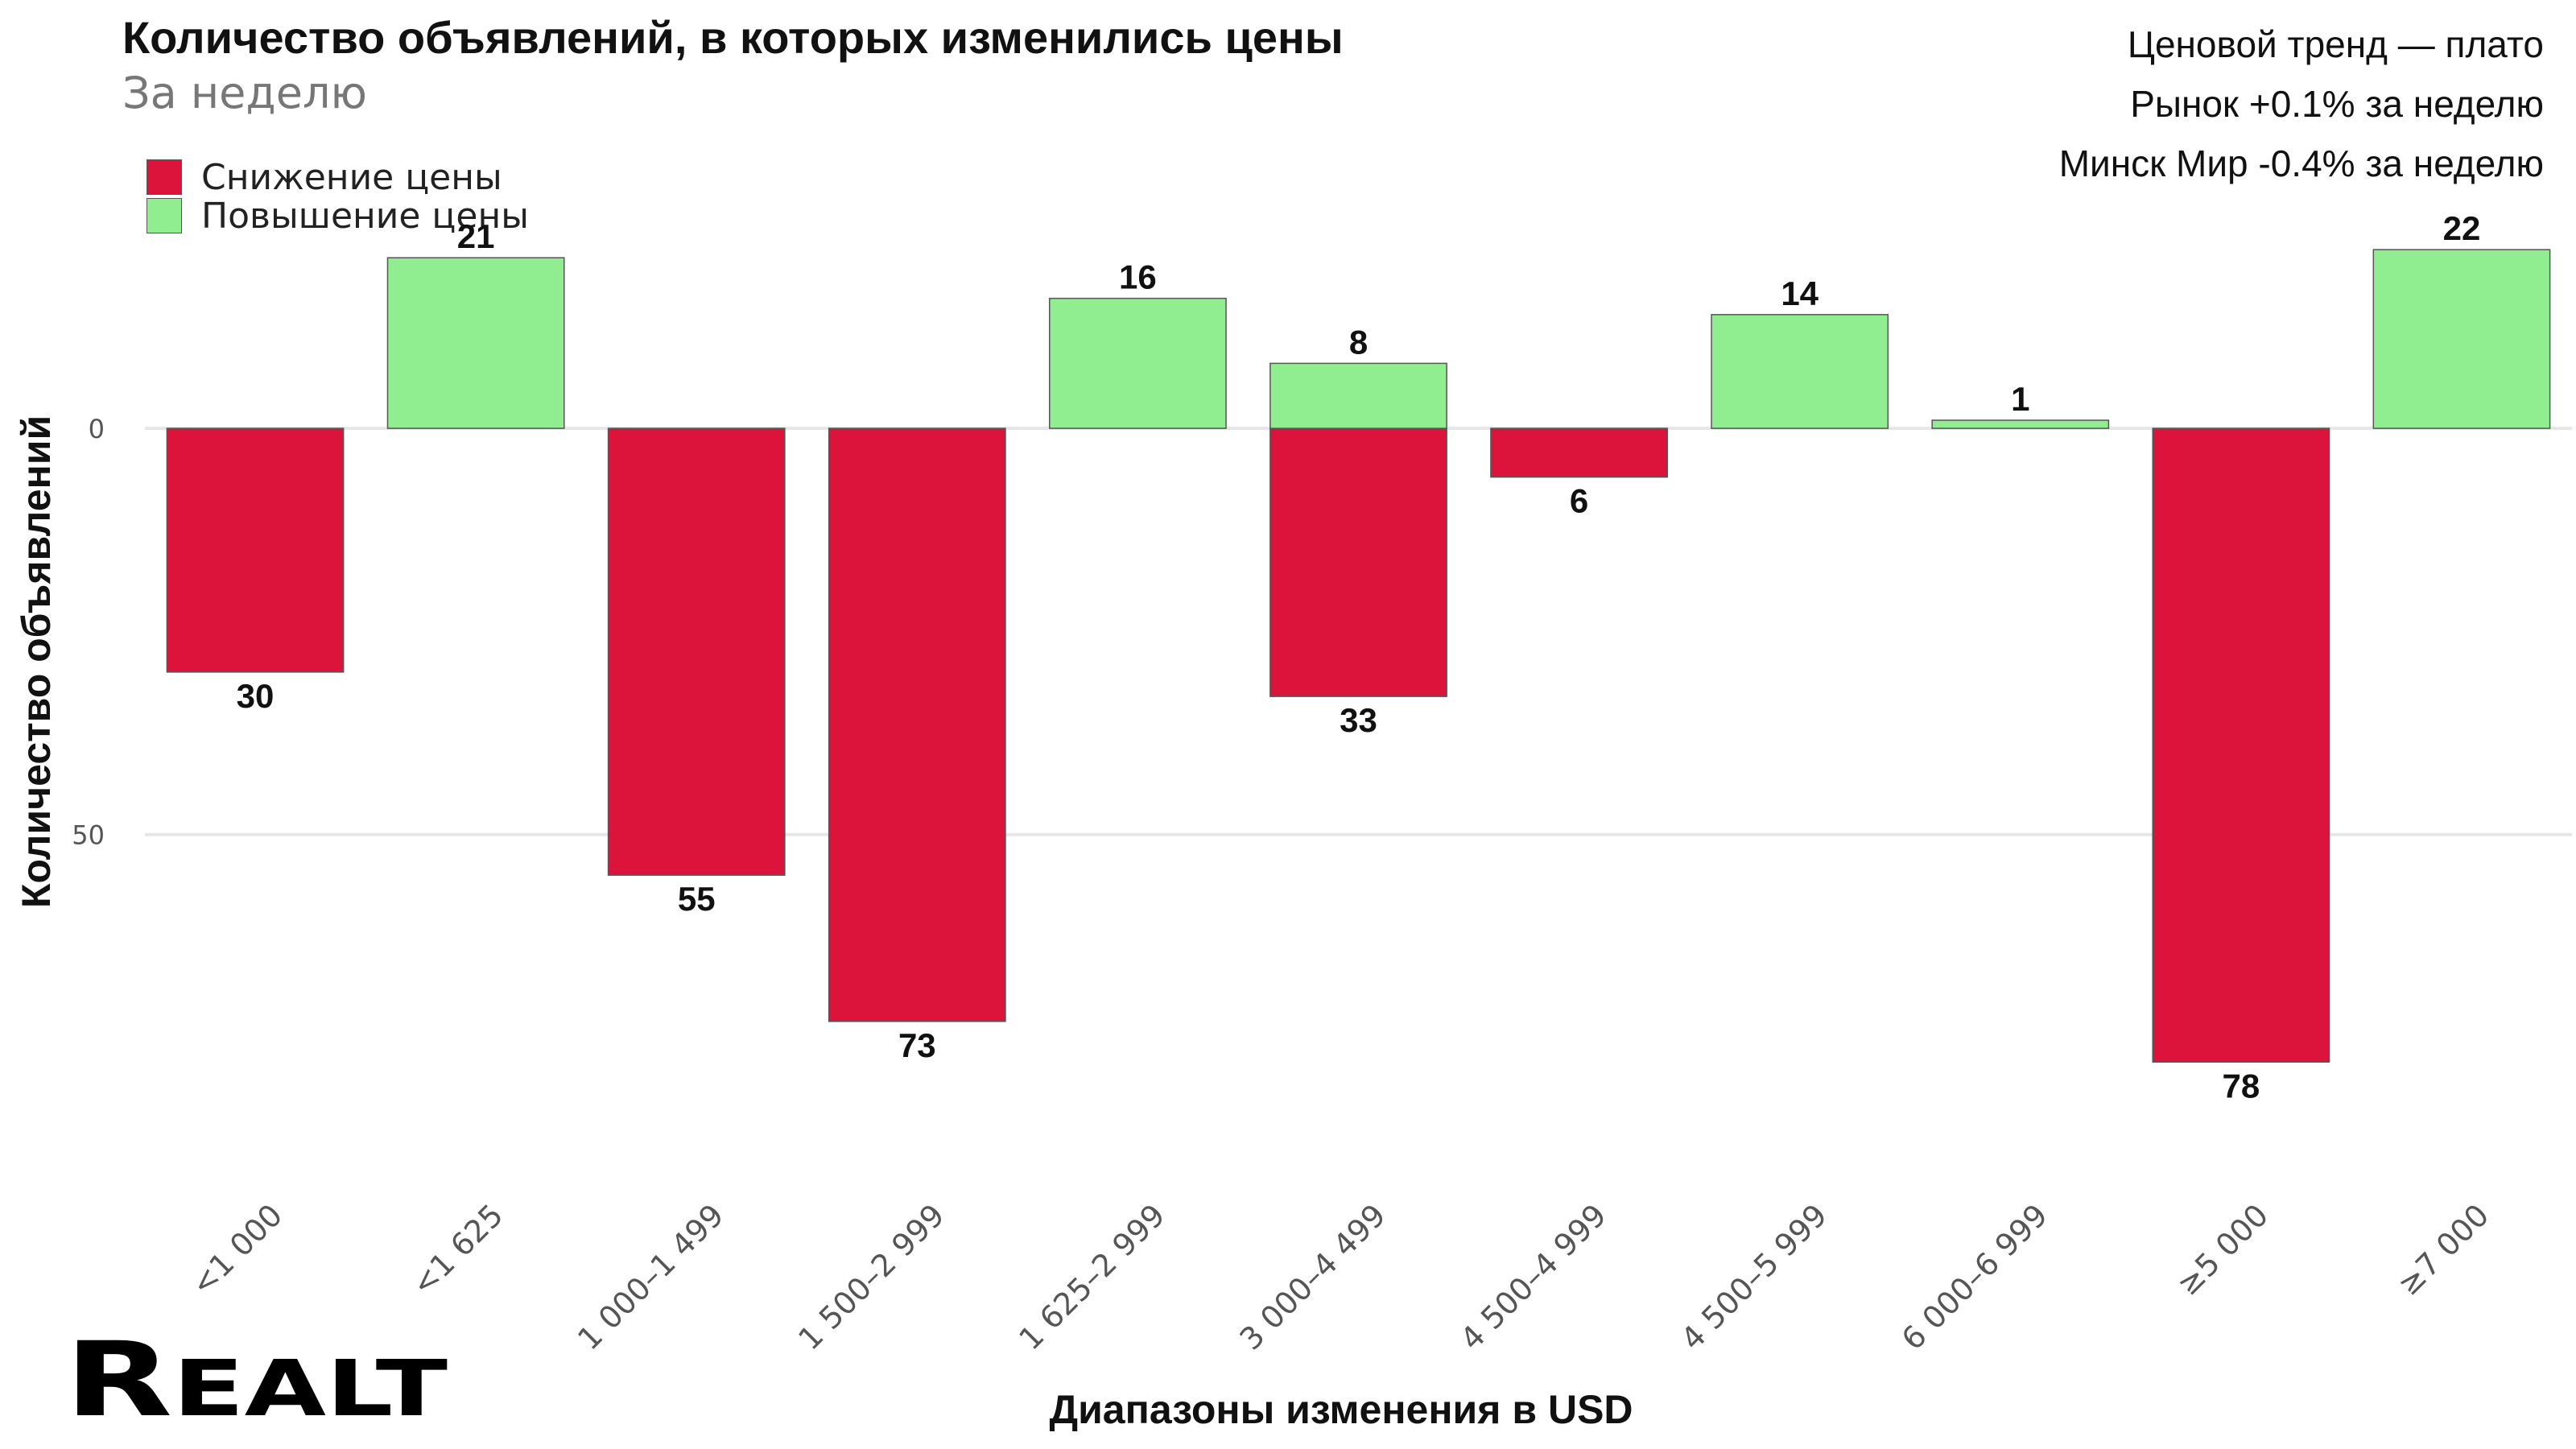 Image resolution: width=2576 pixels, height=1449 pixels. I want to click on x-tick-label: 6 000–6 999, so click(1974, 1276).